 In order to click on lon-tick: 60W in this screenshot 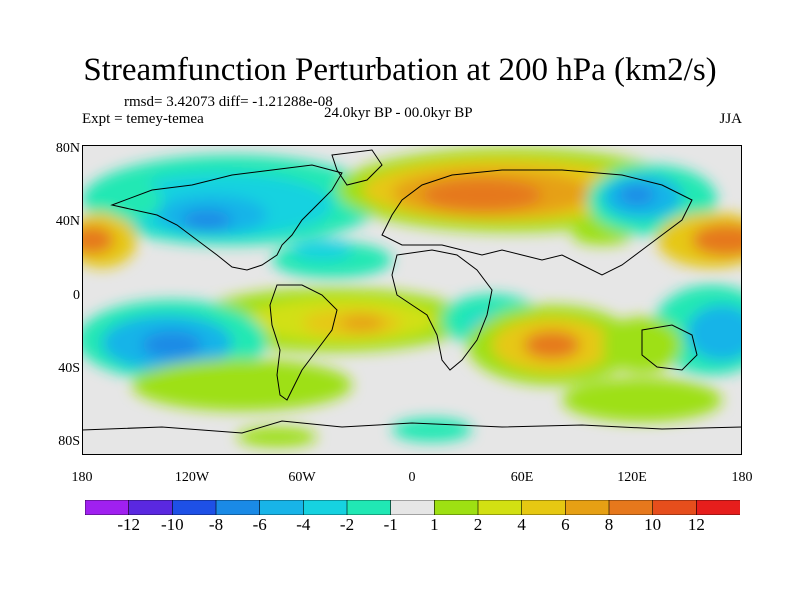, I will do `click(302, 477)`.